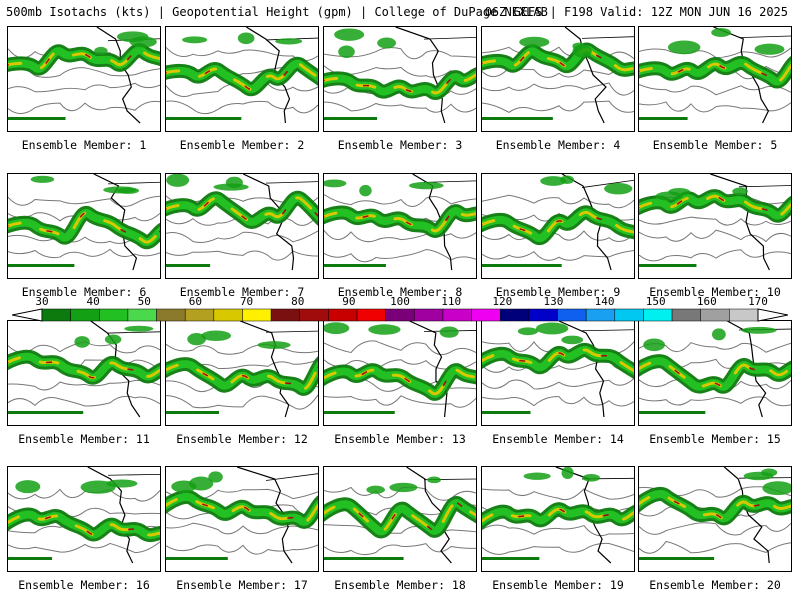 This screenshot has width=800, height=600. I want to click on colorbar-tick-label: 50, so click(144, 301).